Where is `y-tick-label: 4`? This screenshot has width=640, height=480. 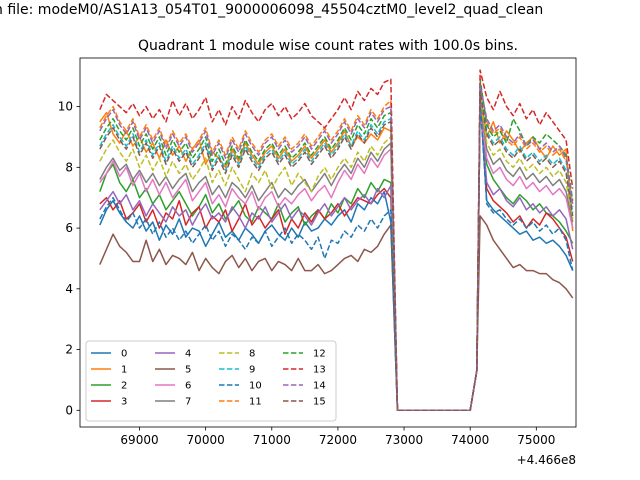 y-tick-label: 4 is located at coordinates (69, 289).